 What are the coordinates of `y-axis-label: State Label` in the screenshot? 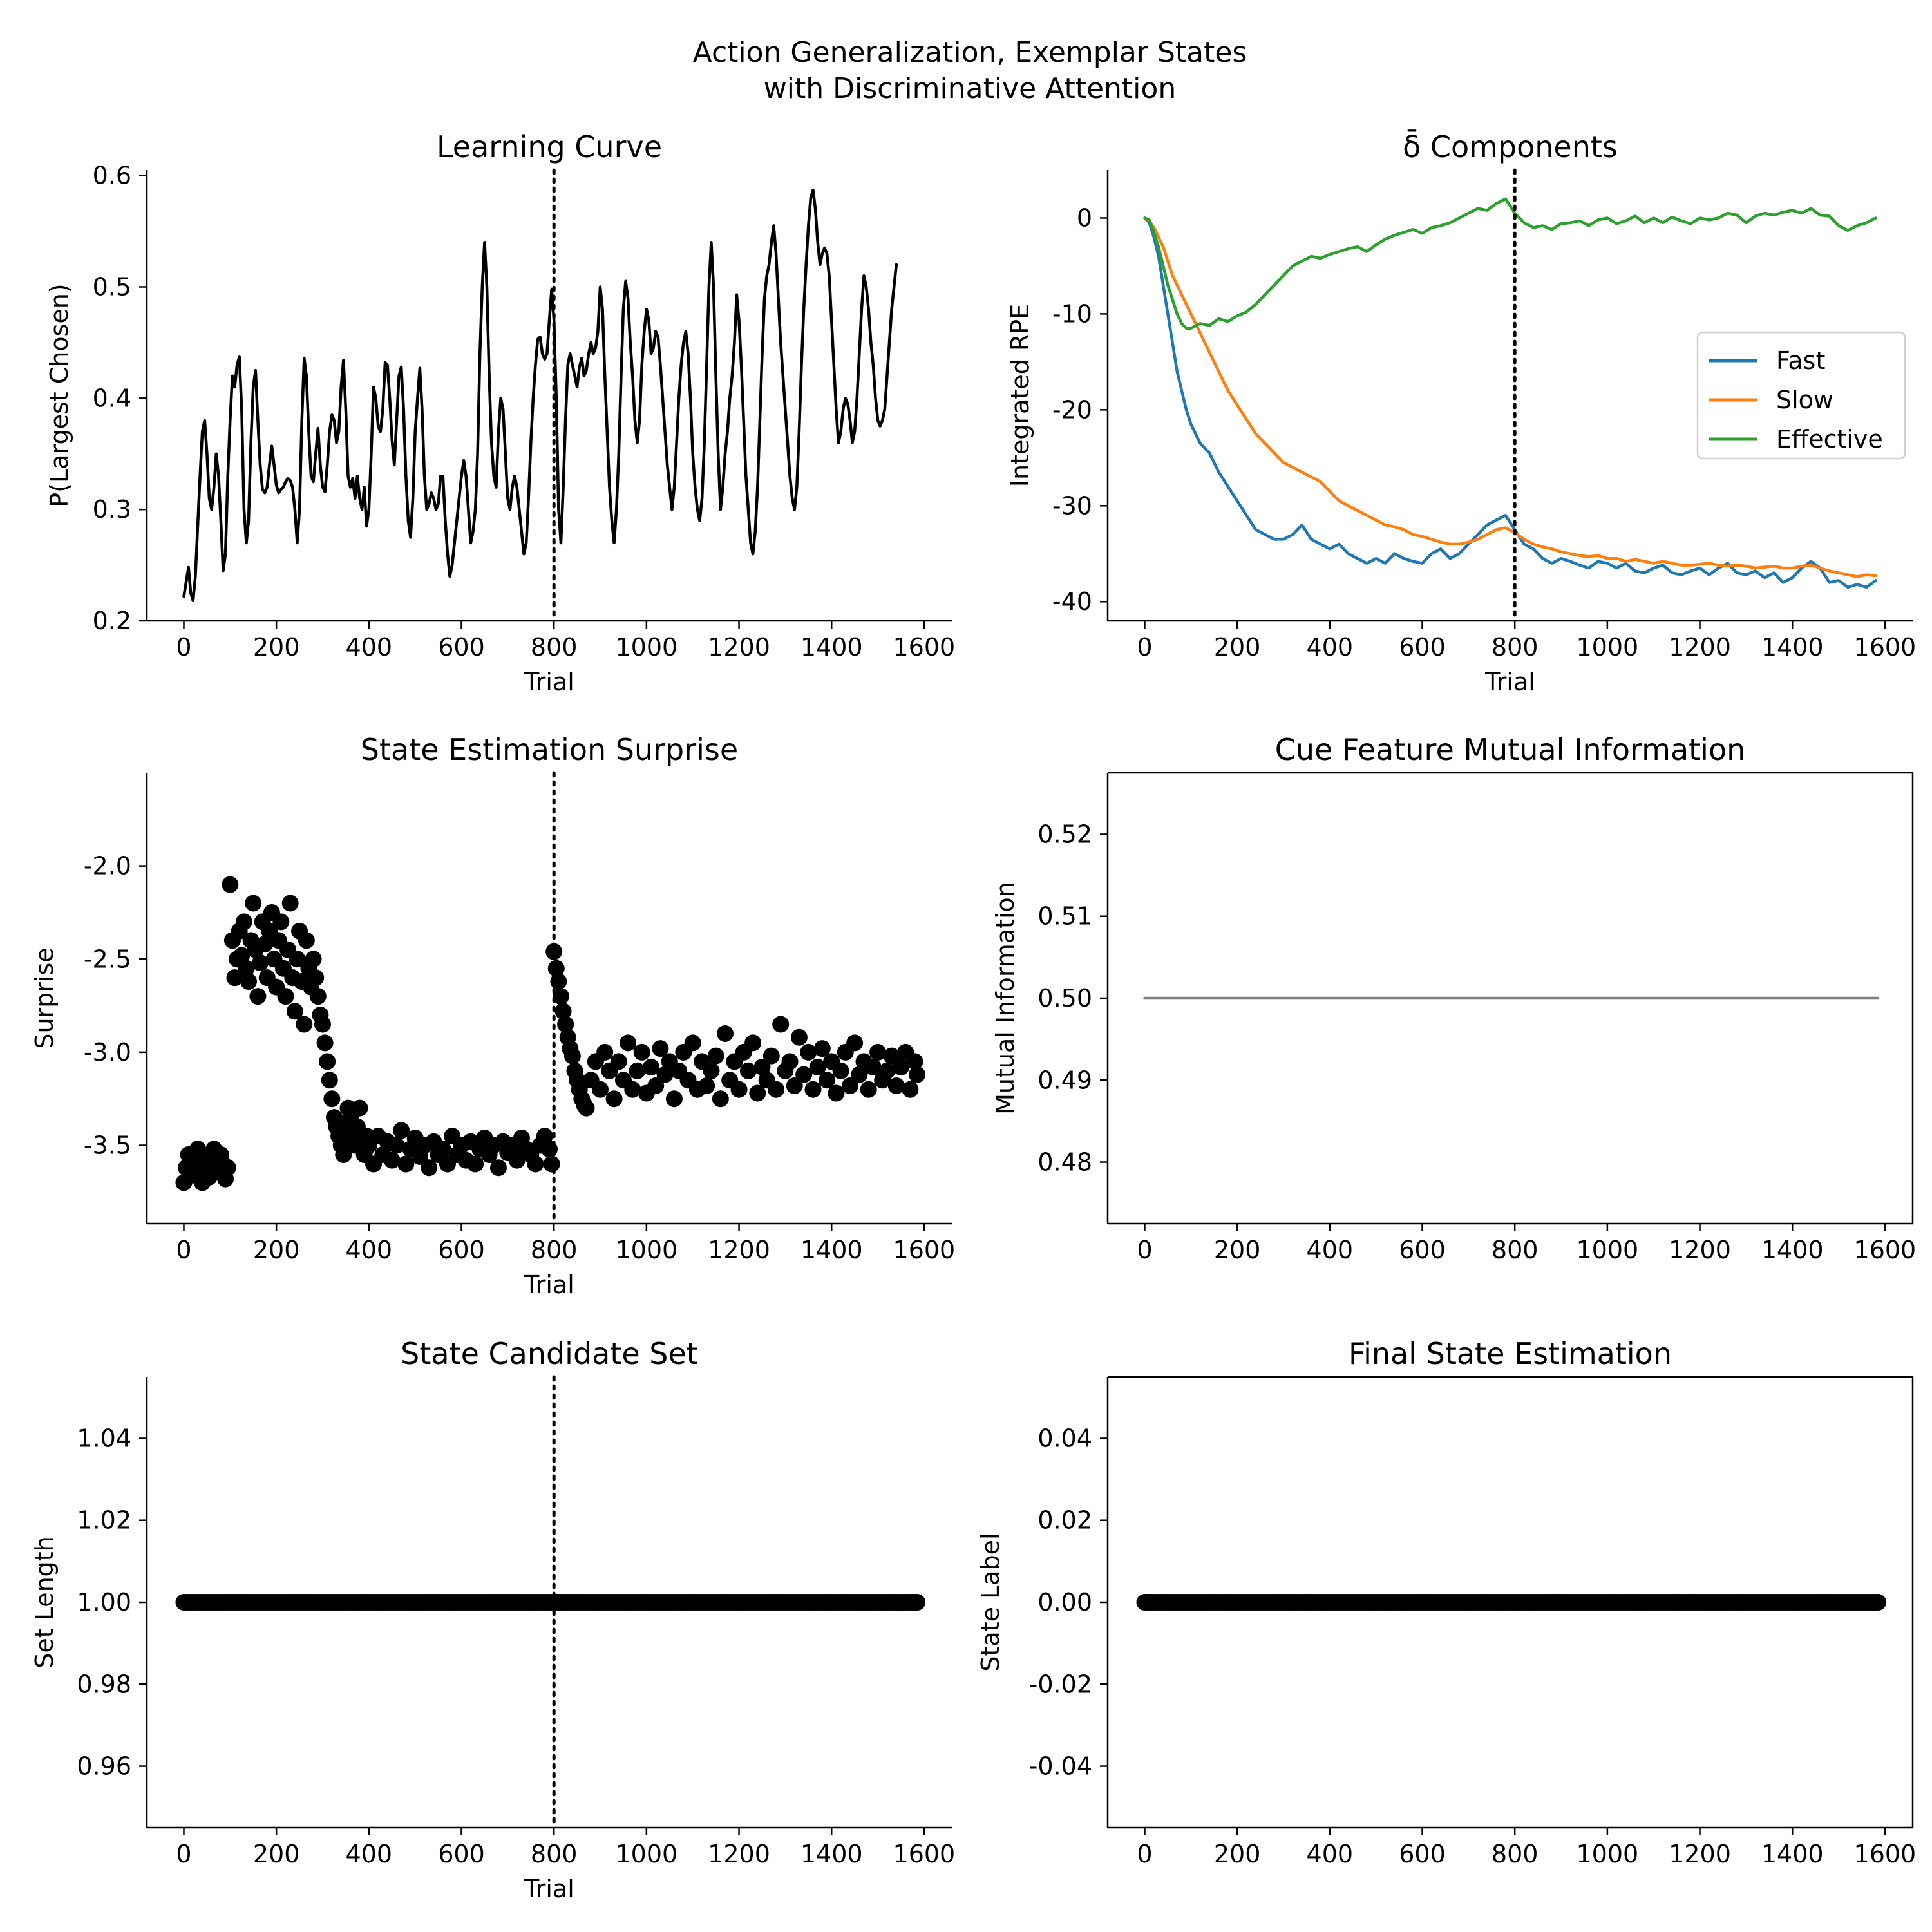 It's located at (990, 1602).